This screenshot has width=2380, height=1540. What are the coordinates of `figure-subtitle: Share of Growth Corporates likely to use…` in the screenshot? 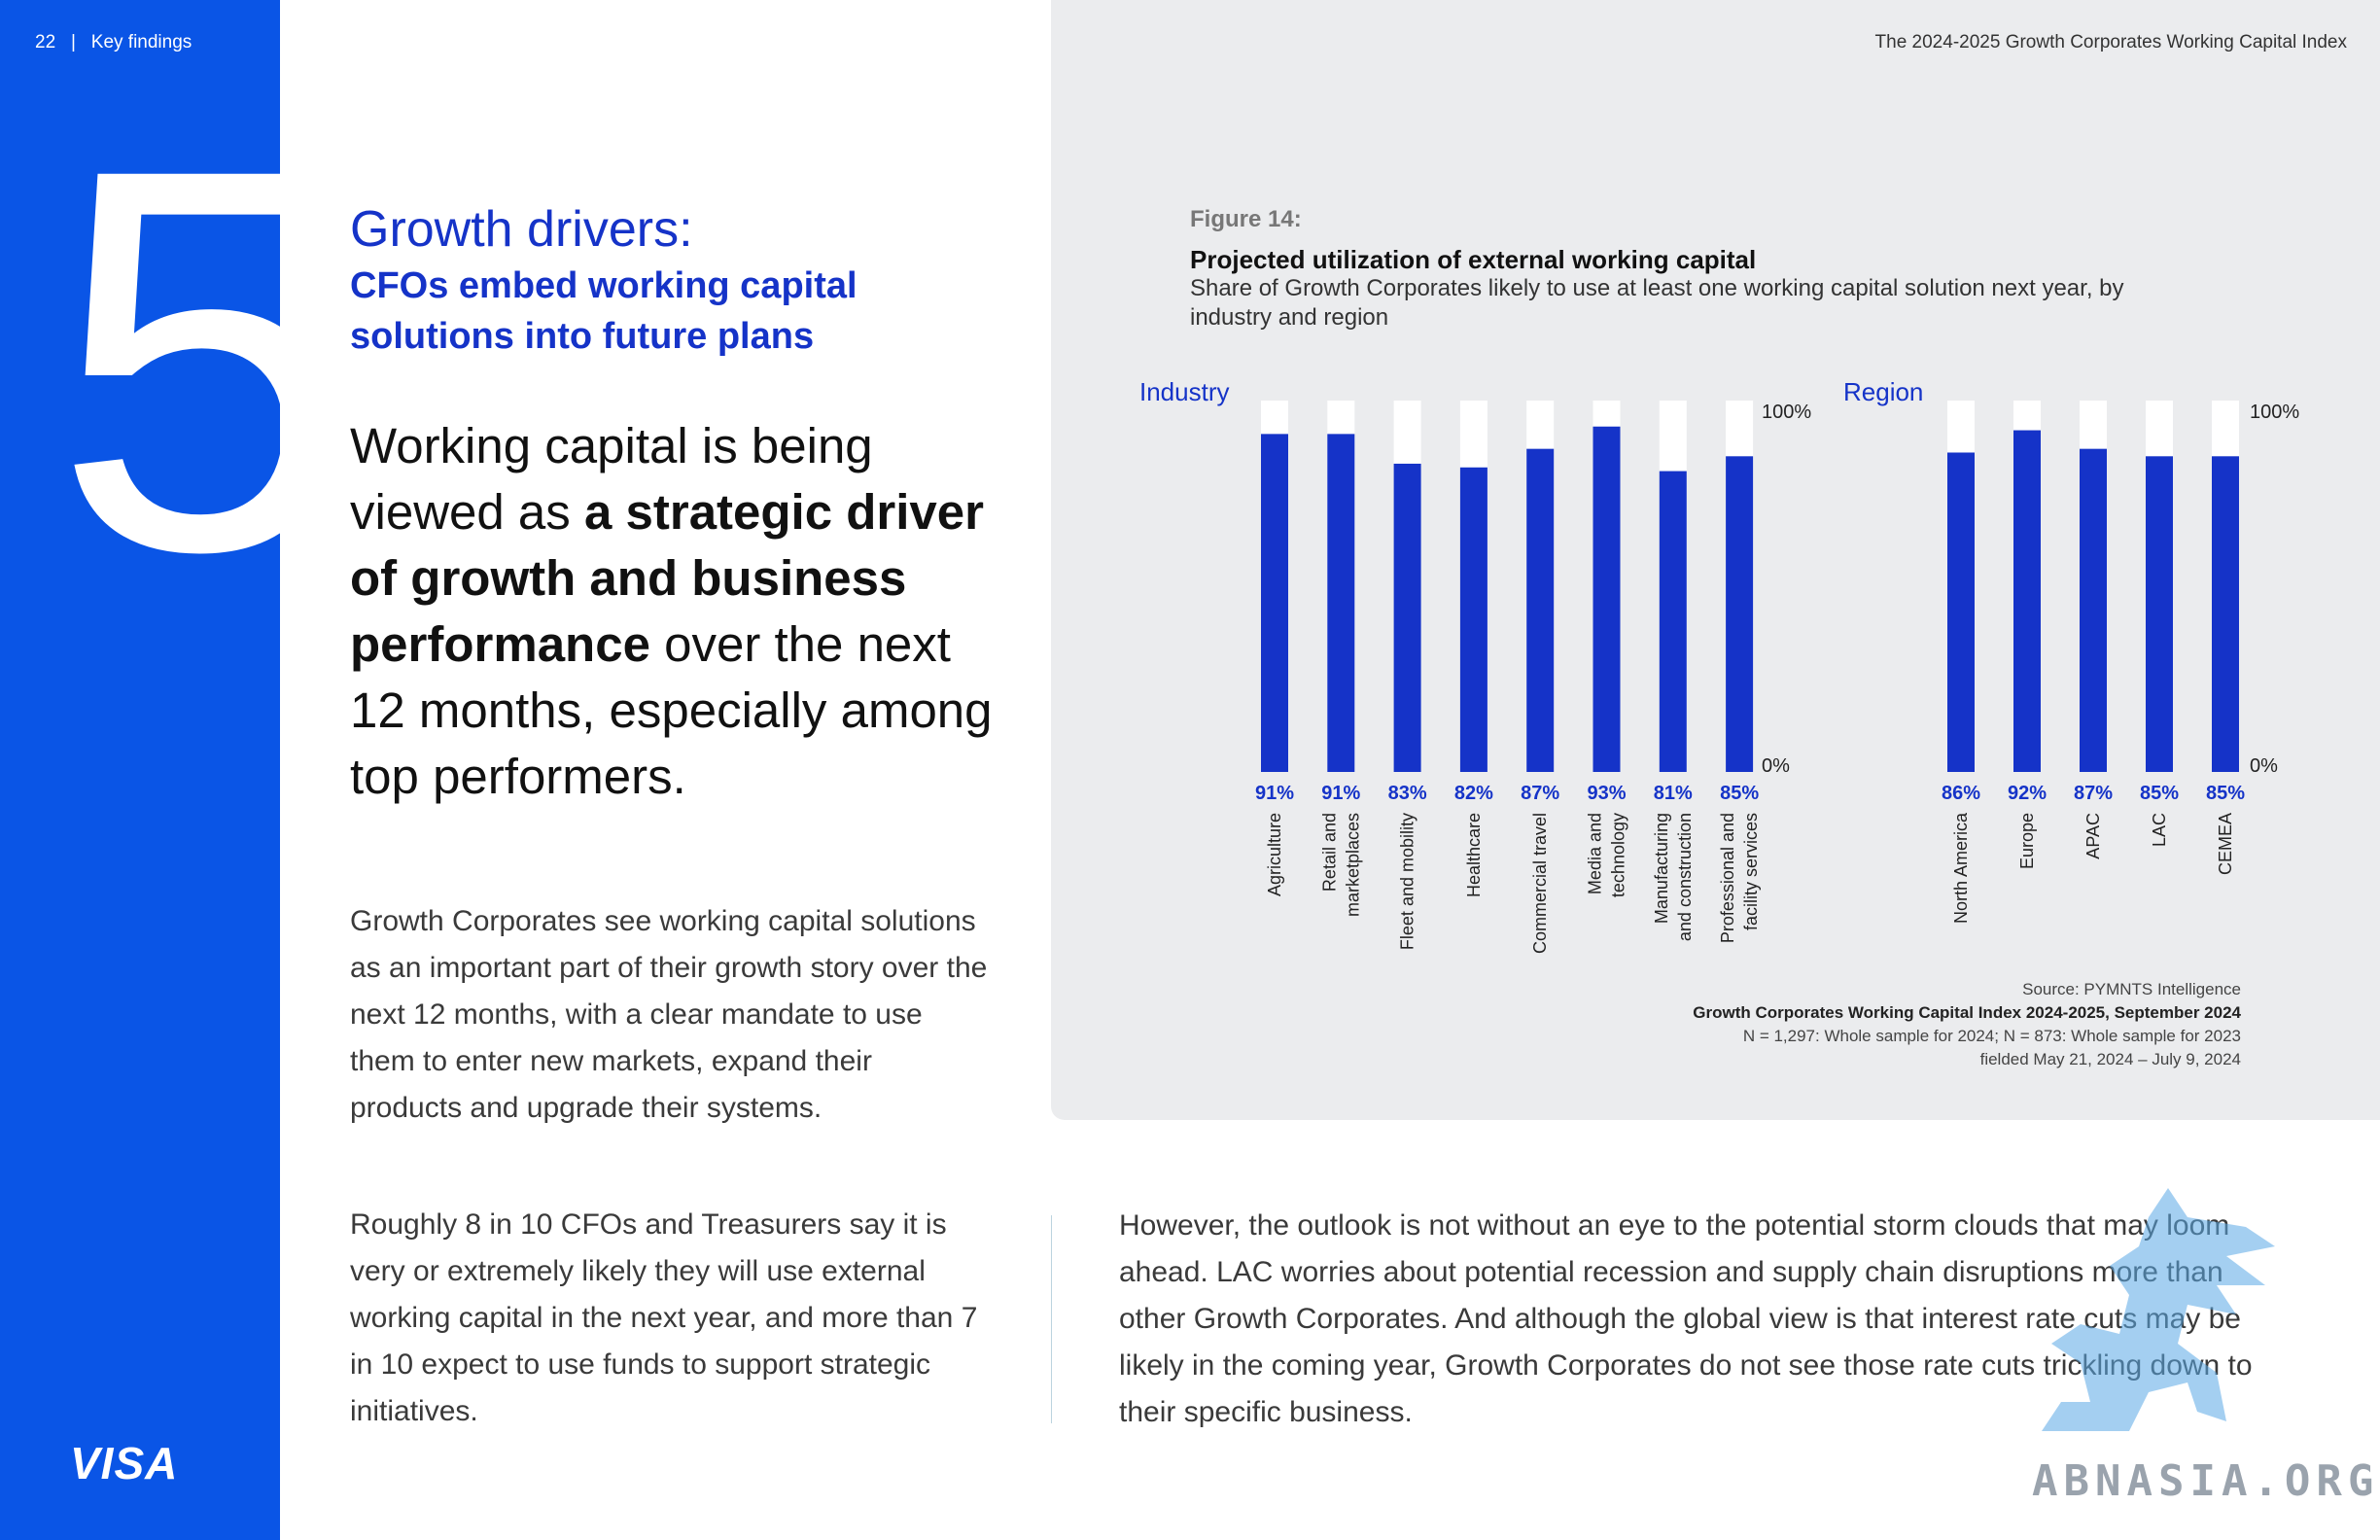 It's located at (1657, 303).